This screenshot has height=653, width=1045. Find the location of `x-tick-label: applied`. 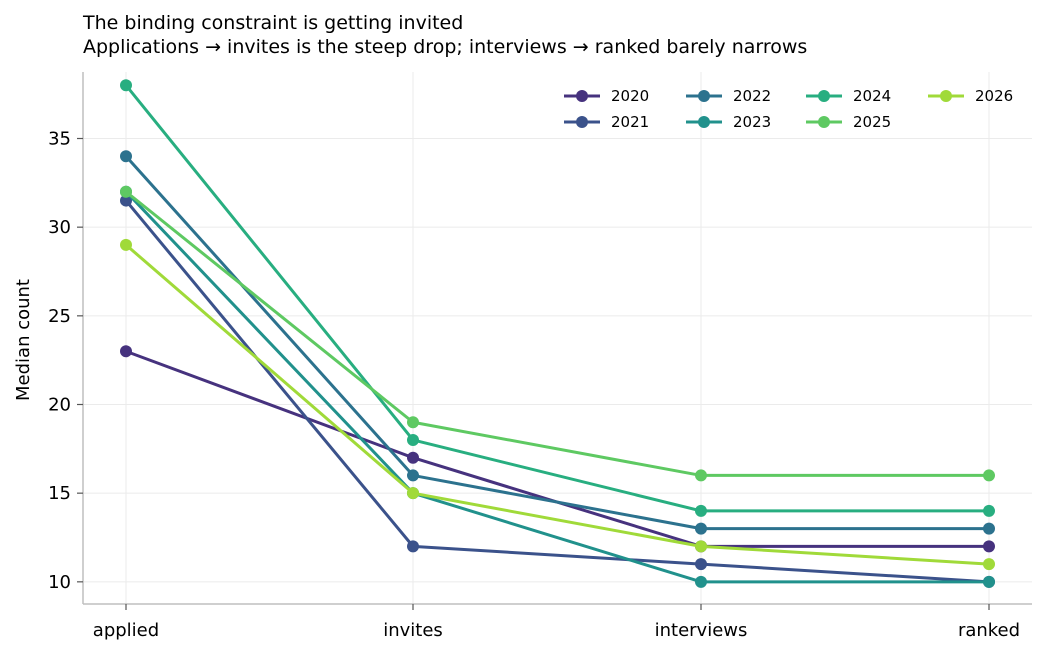

x-tick-label: applied is located at coordinates (126, 630).